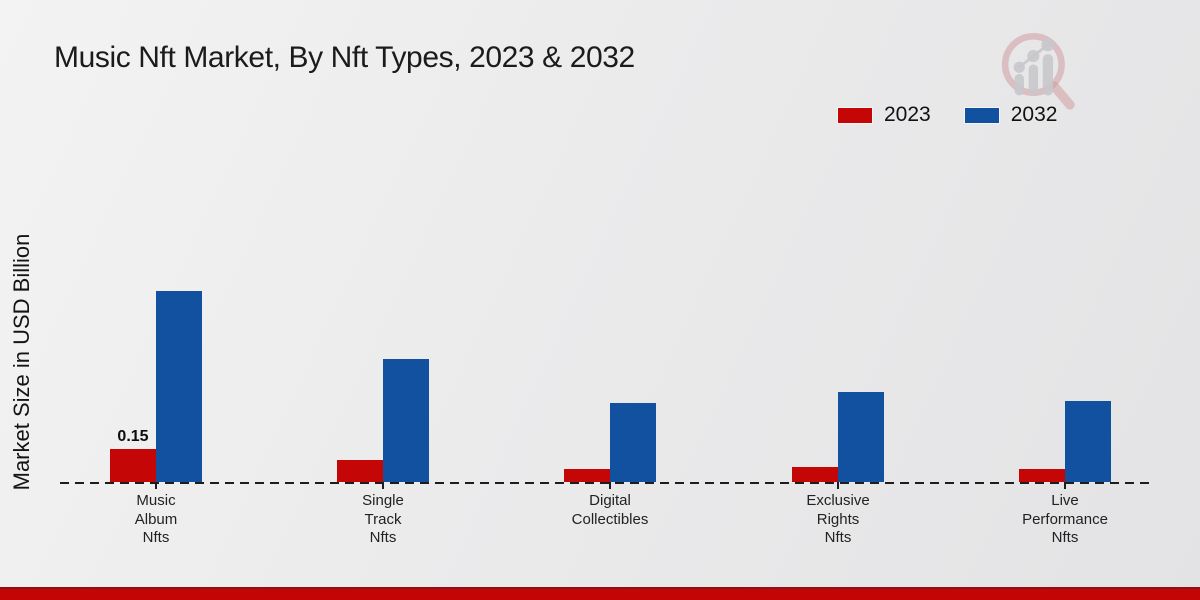 This screenshot has width=1200, height=600. I want to click on x-axis-baseline, so click(607, 483).